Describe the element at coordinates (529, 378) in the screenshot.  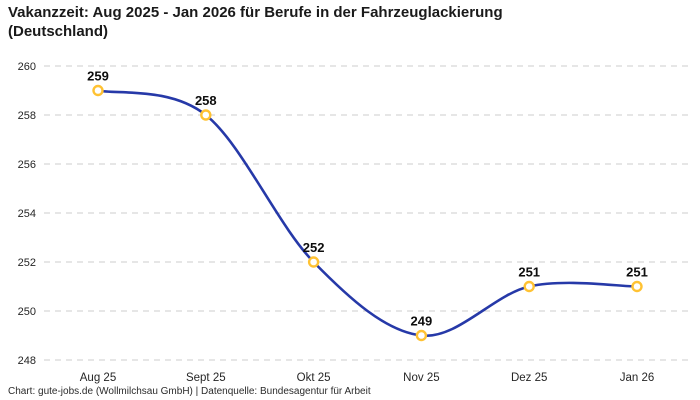
I see `x-tick-label: Dez 25` at that location.